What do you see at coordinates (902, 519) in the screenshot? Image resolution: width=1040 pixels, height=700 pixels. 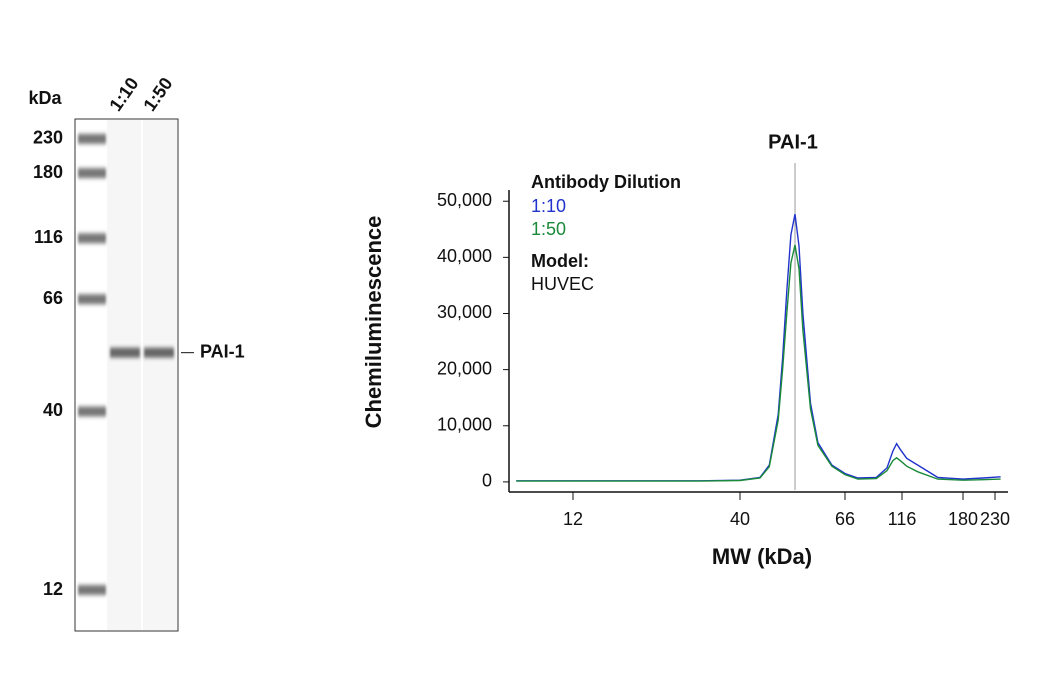 I see `x-tick-label: 116` at bounding box center [902, 519].